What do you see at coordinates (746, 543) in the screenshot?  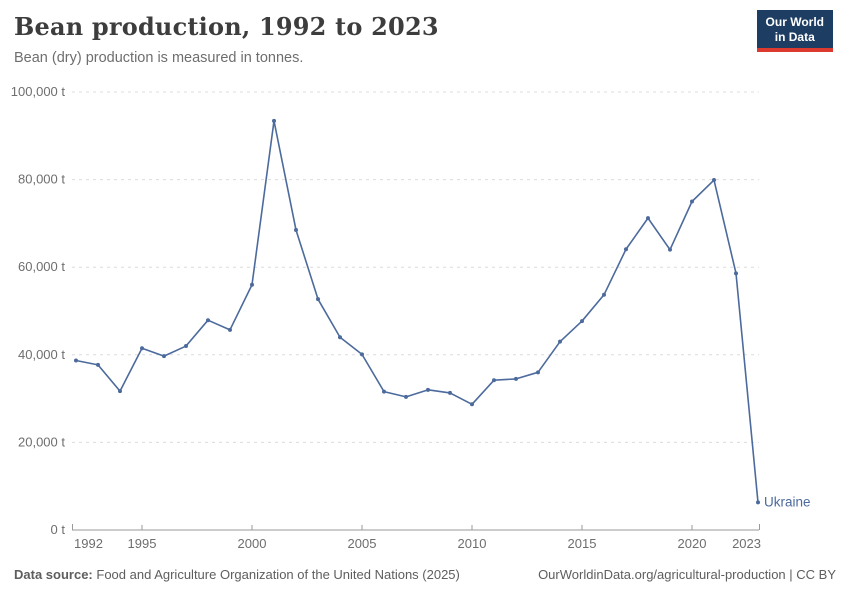 I see `x-tick-label: 2023` at bounding box center [746, 543].